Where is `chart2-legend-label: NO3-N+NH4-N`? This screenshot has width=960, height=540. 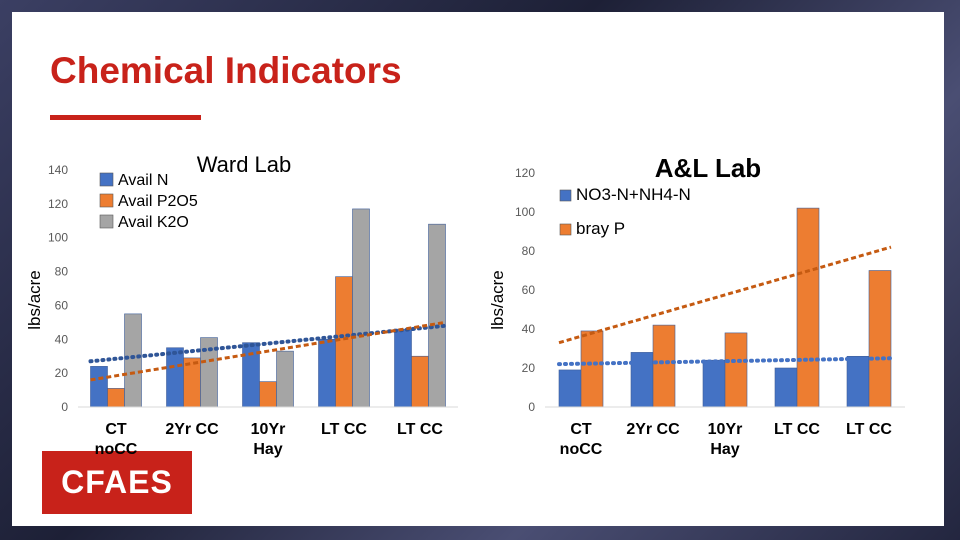
chart2-legend-label: NO3-N+NH4-N is located at coordinates (633, 194).